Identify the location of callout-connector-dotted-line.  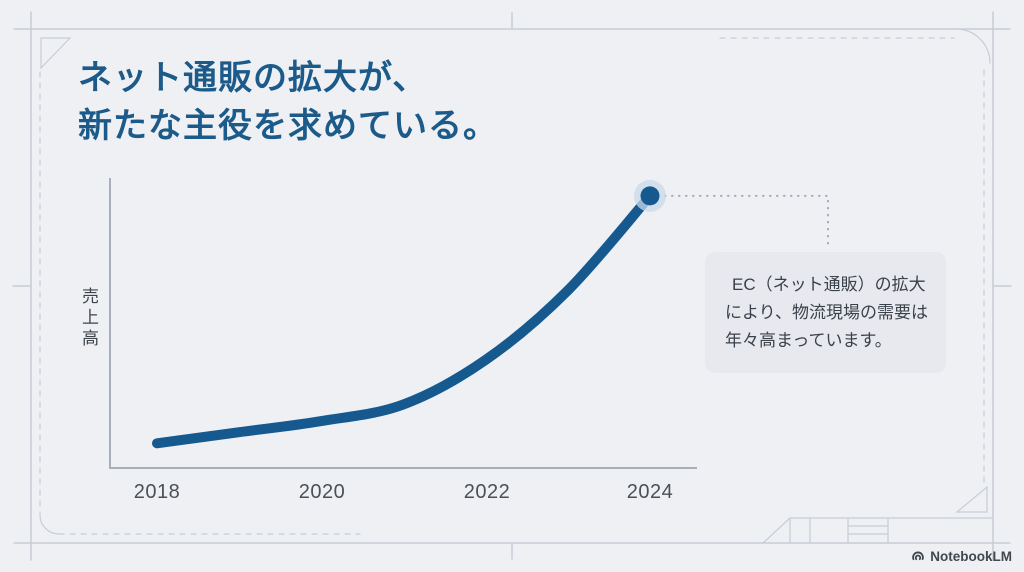
(746, 221).